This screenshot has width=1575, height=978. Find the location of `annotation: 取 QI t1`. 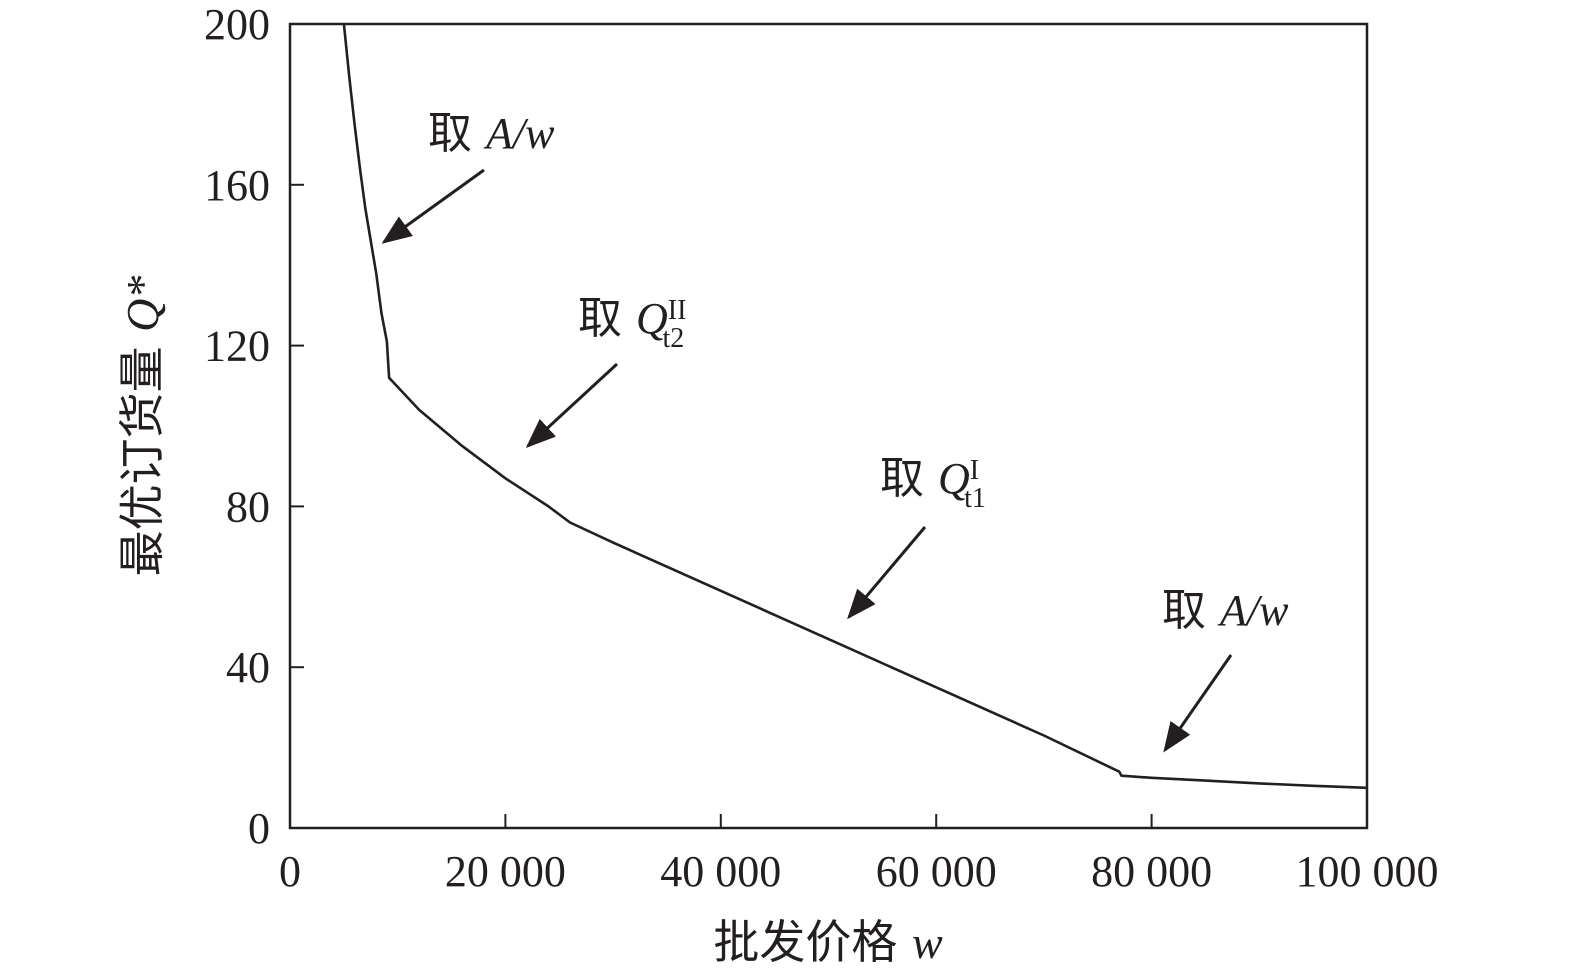

annotation: 取 QI t1 is located at coordinates (916, 536).